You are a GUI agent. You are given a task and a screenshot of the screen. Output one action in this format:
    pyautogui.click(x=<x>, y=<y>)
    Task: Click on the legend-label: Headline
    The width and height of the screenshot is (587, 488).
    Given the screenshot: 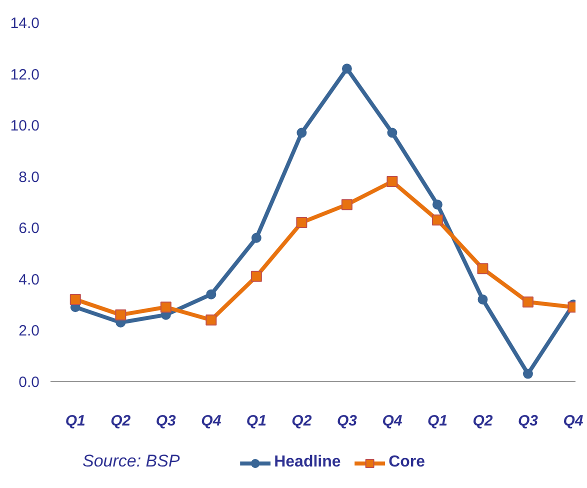 What is the action you would take?
    pyautogui.click(x=307, y=462)
    